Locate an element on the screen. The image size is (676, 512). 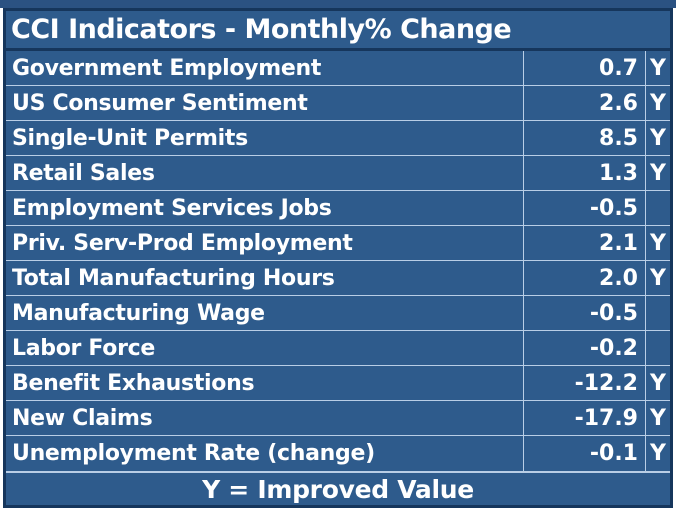
table-title: CCI Indicators - Monthly% Change is located at coordinates (338, 31).